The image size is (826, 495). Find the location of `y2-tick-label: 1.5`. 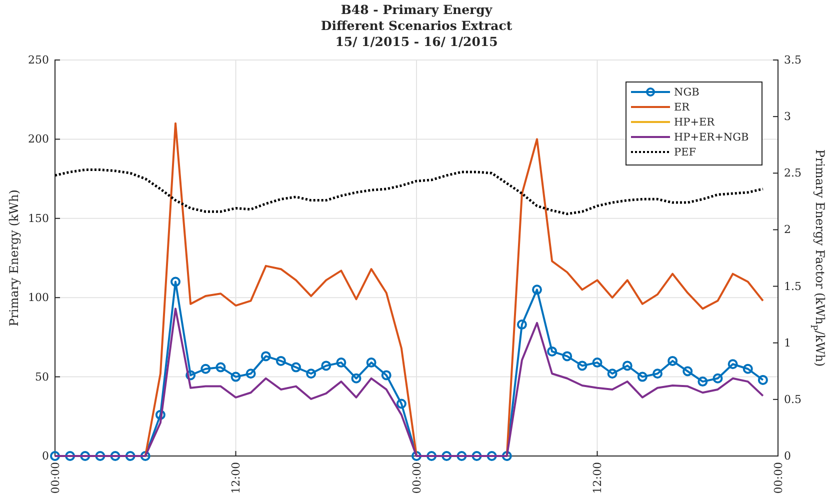

y2-tick-label: 1.5 is located at coordinates (793, 286).